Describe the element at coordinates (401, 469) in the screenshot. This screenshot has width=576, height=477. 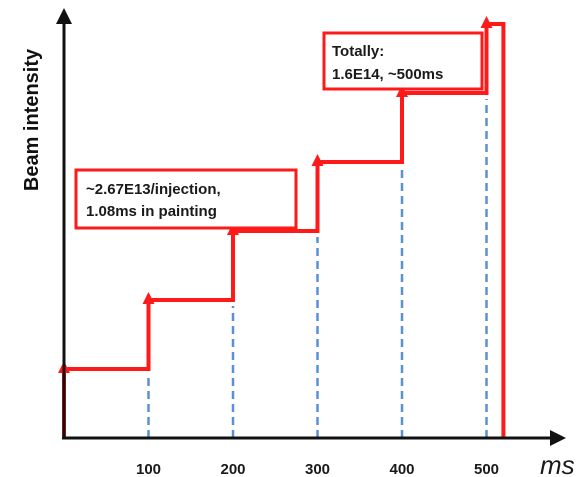
I see `x-tick-label: 400` at that location.